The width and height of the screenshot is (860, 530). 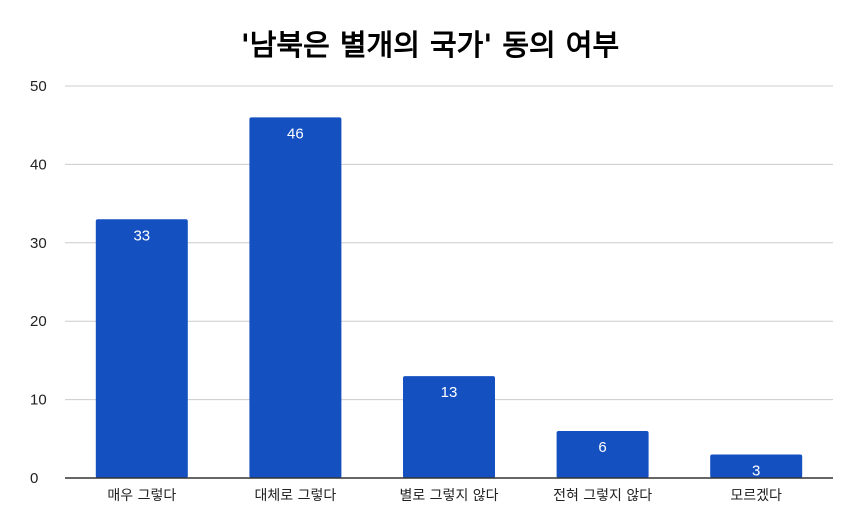 What do you see at coordinates (602, 447) in the screenshot?
I see `bar-value-label: 6` at bounding box center [602, 447].